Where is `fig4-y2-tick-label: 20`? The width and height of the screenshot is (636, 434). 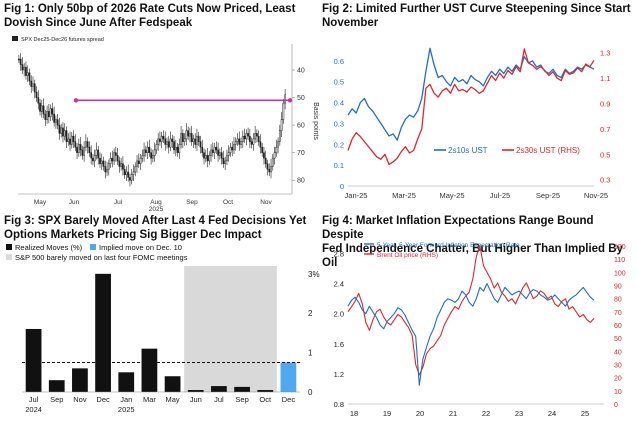 fig4-y2-tick-label: 20 is located at coordinates (618, 379).